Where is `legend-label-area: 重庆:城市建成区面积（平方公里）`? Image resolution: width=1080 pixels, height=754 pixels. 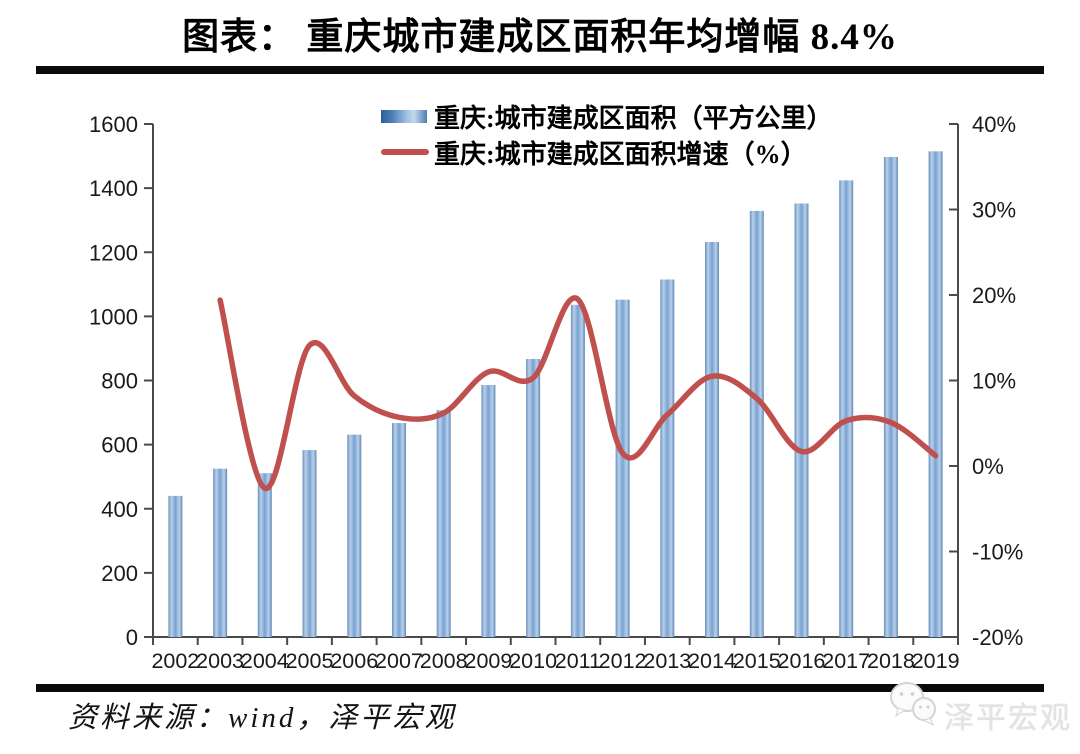 legend-label-area: 重庆:城市建成区面积（平方公里） is located at coordinates (633, 118).